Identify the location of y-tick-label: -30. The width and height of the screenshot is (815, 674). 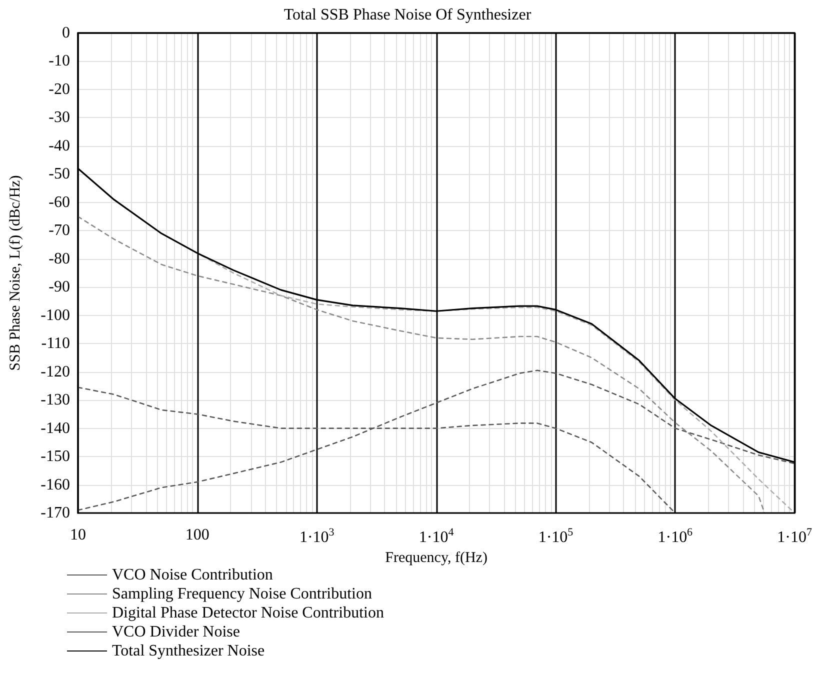
(59, 117).